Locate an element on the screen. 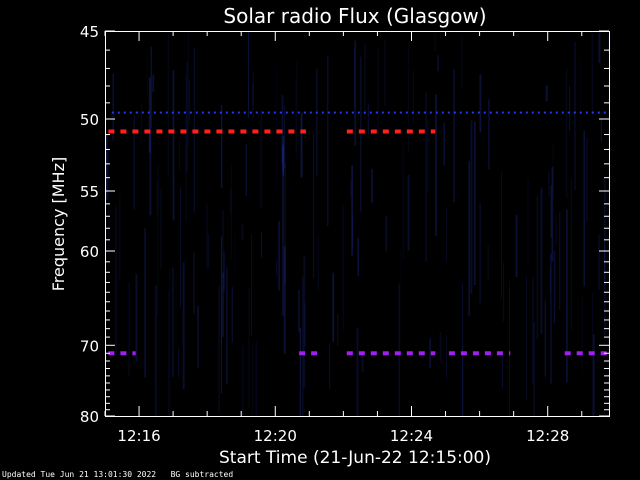  x-tick-label: 12:28 is located at coordinates (547, 436).